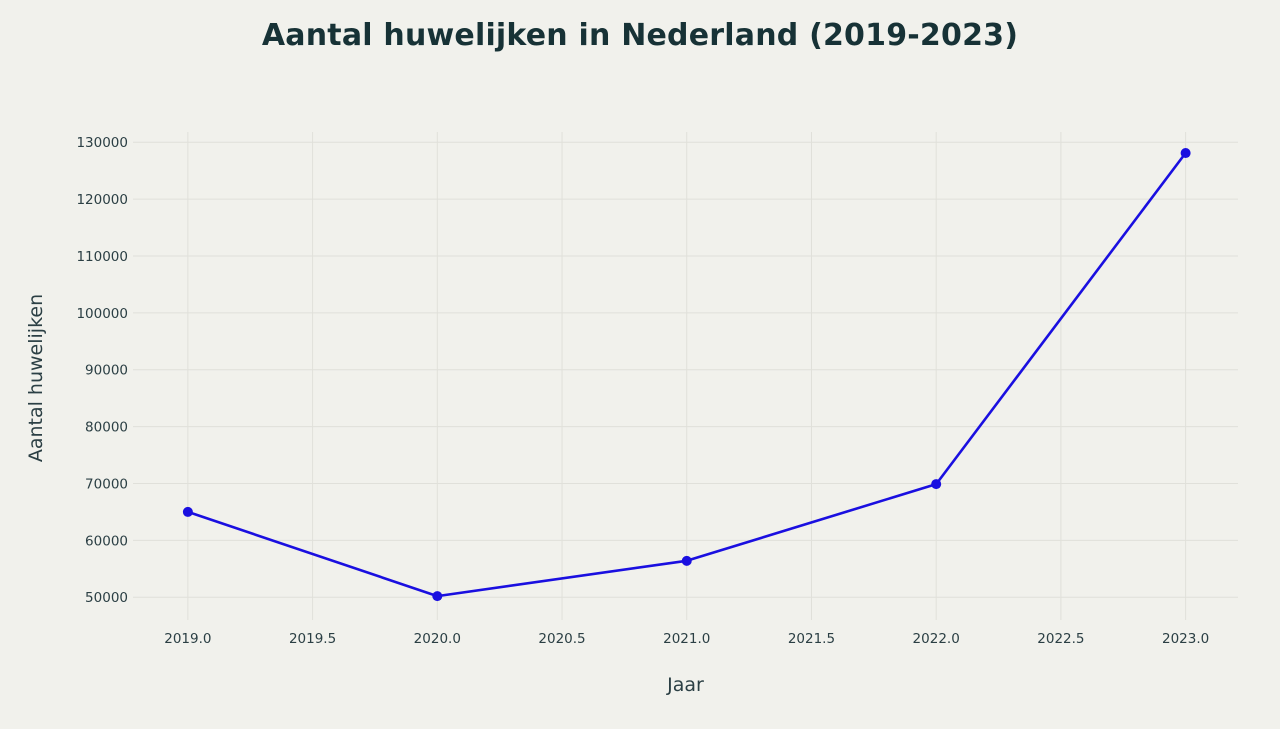 The height and width of the screenshot is (729, 1280). What do you see at coordinates (312, 639) in the screenshot?
I see `x-tick-label: 2019.5` at bounding box center [312, 639].